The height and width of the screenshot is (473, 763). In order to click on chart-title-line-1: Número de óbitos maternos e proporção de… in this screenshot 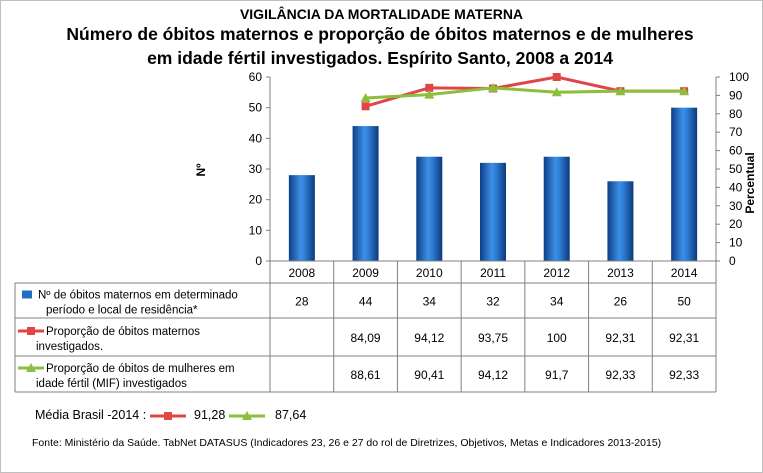, I will do `click(380, 34)`.